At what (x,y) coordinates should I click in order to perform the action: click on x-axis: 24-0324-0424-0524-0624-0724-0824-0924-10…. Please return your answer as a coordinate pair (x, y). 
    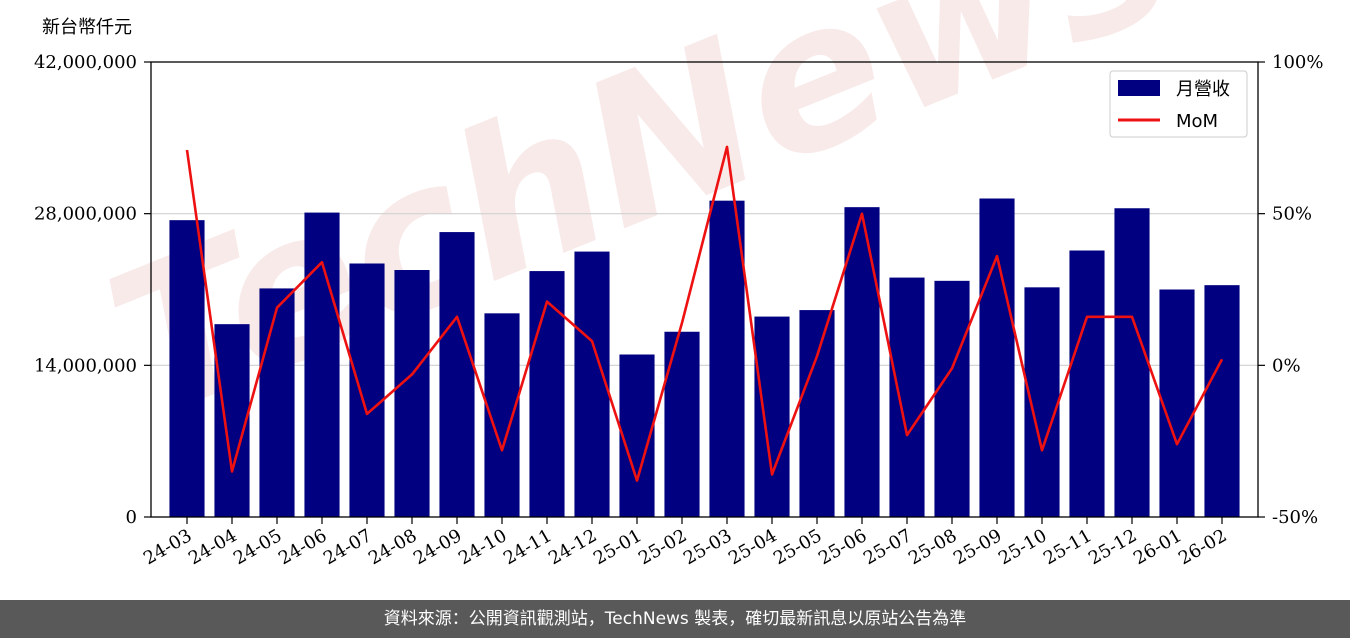
    Looking at the image, I should click on (685, 543).